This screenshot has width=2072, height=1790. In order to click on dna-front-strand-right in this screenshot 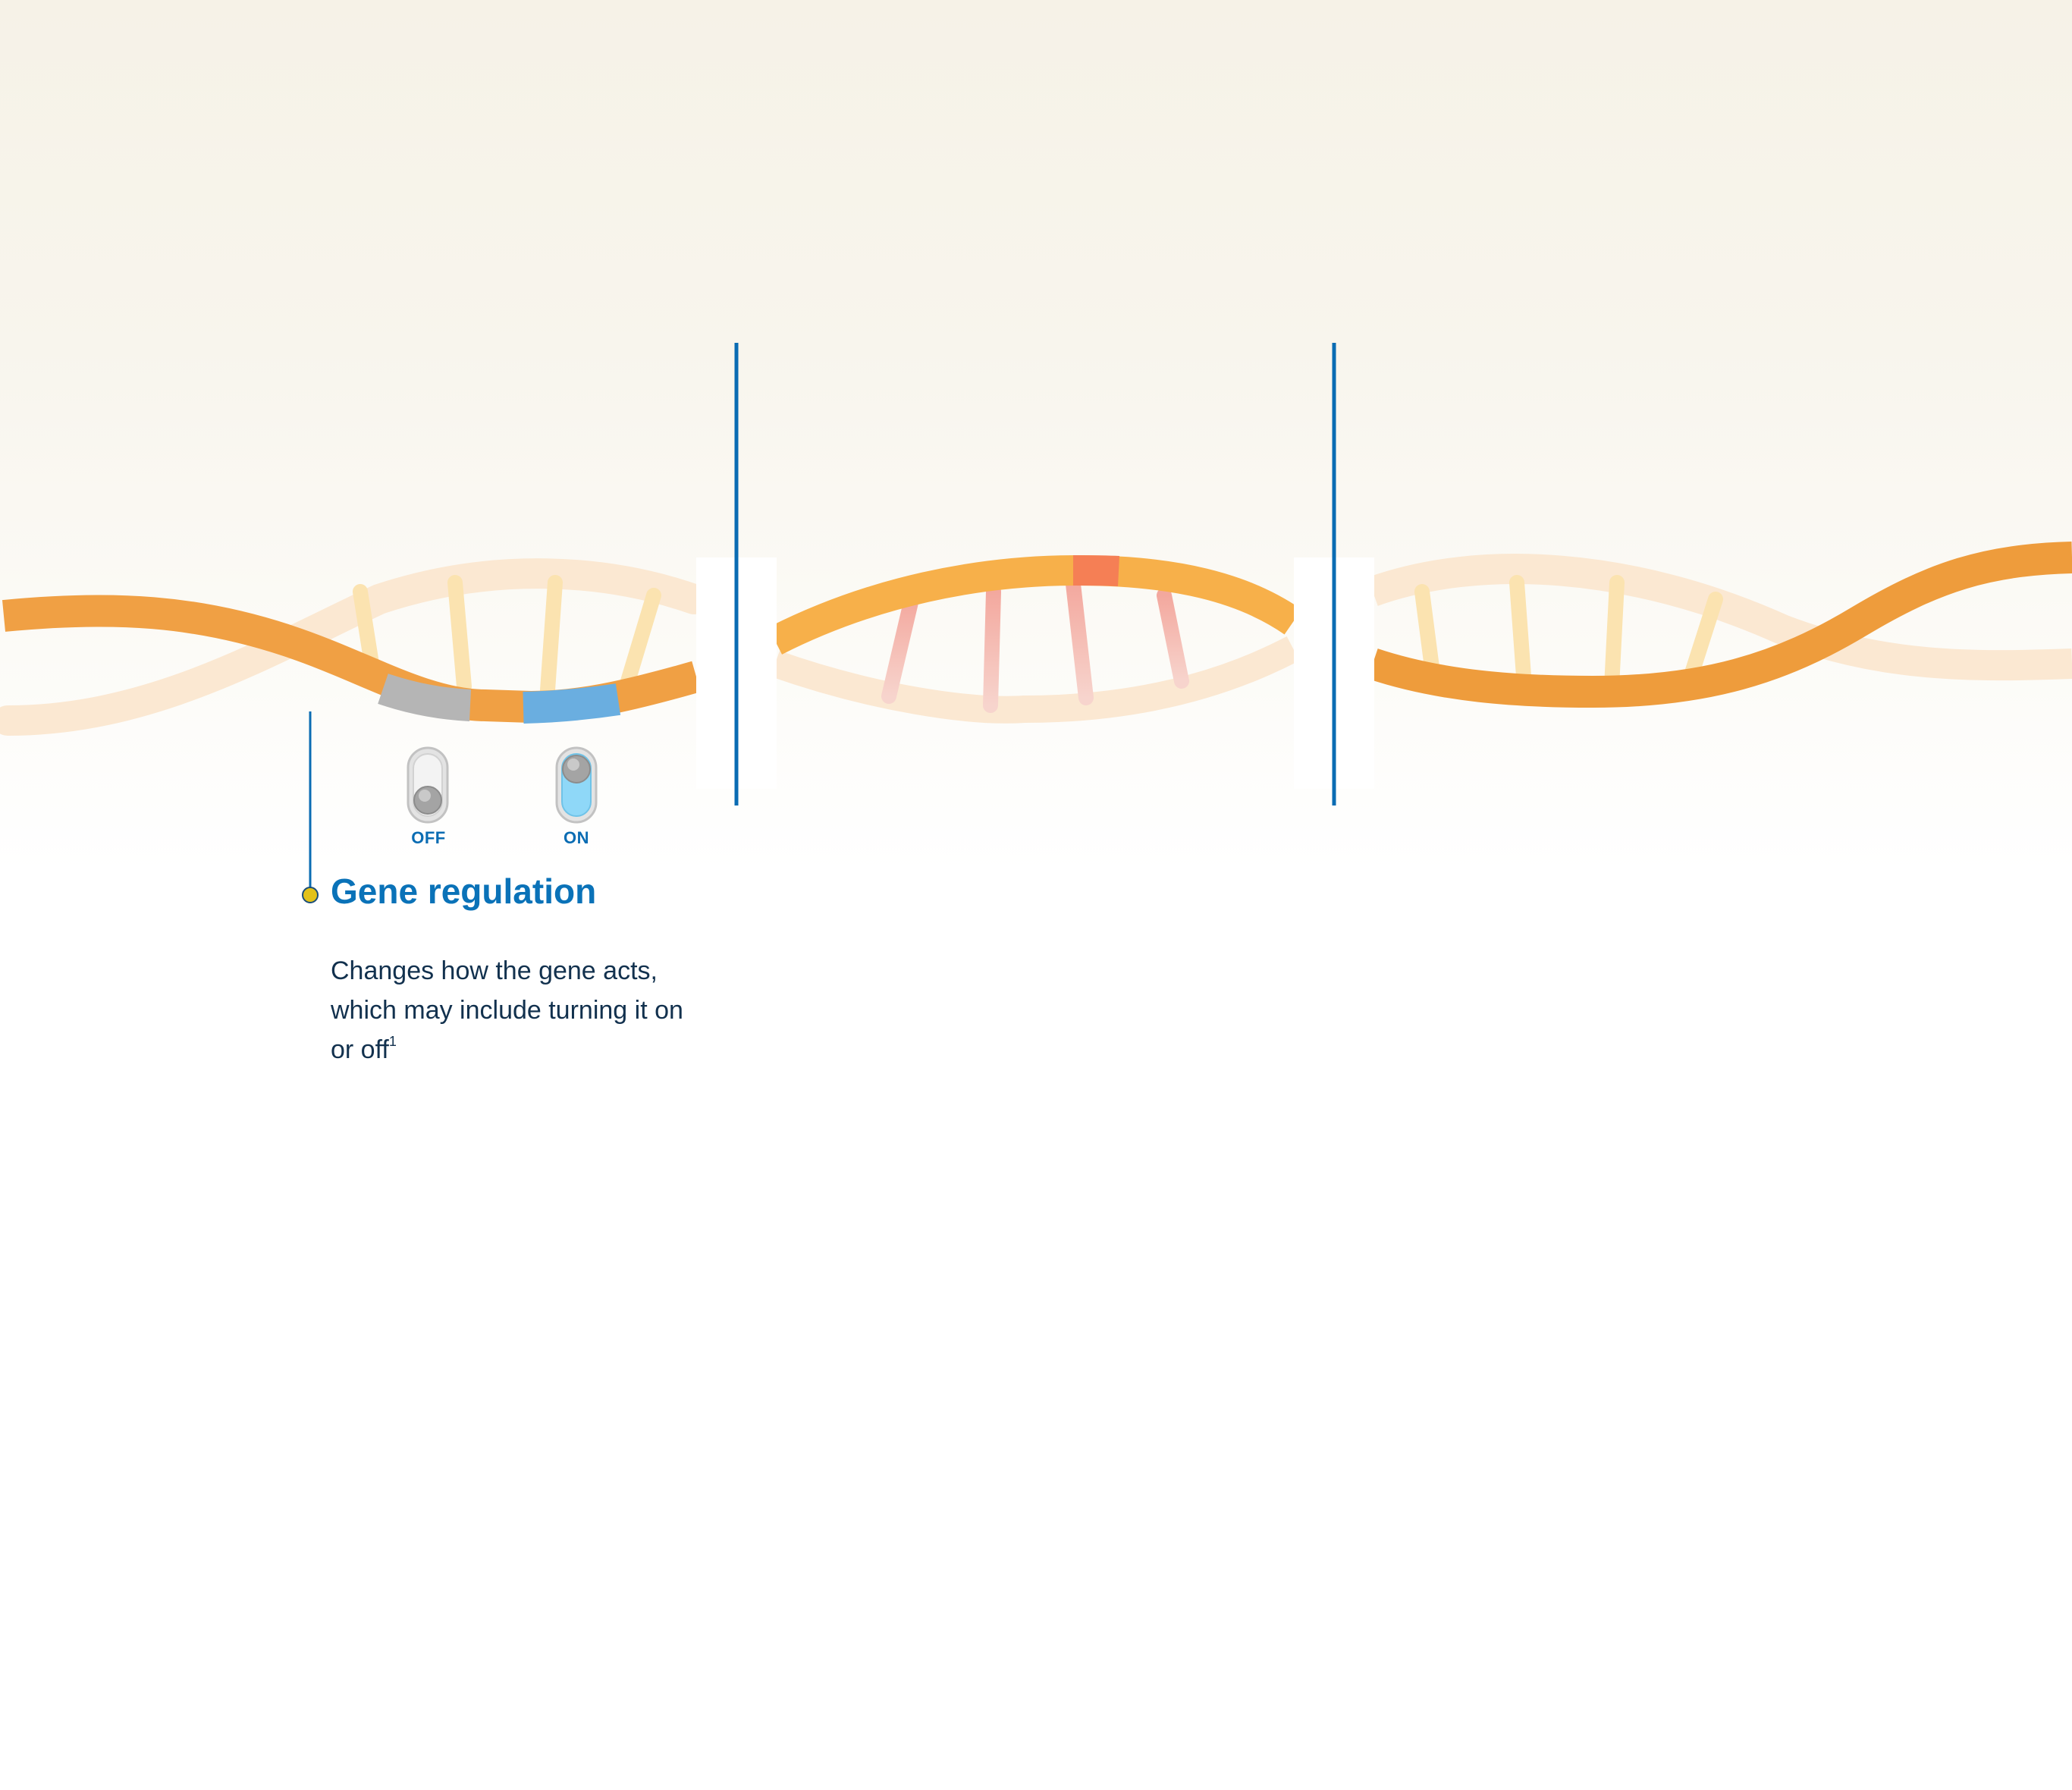, I will do `click(1719, 625)`.